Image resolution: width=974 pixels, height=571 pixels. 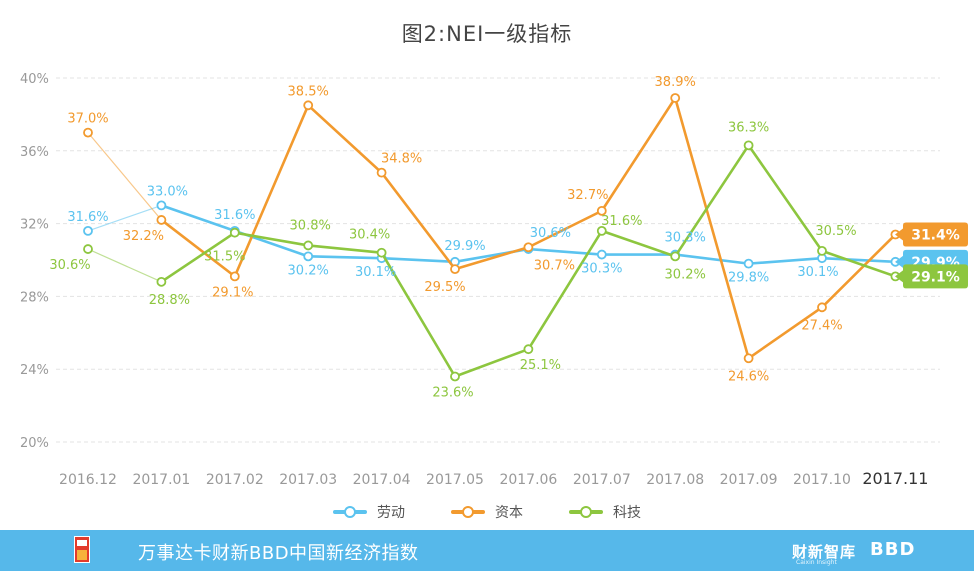 What do you see at coordinates (224, 257) in the screenshot?
I see `data-label: 31.5%` at bounding box center [224, 257].